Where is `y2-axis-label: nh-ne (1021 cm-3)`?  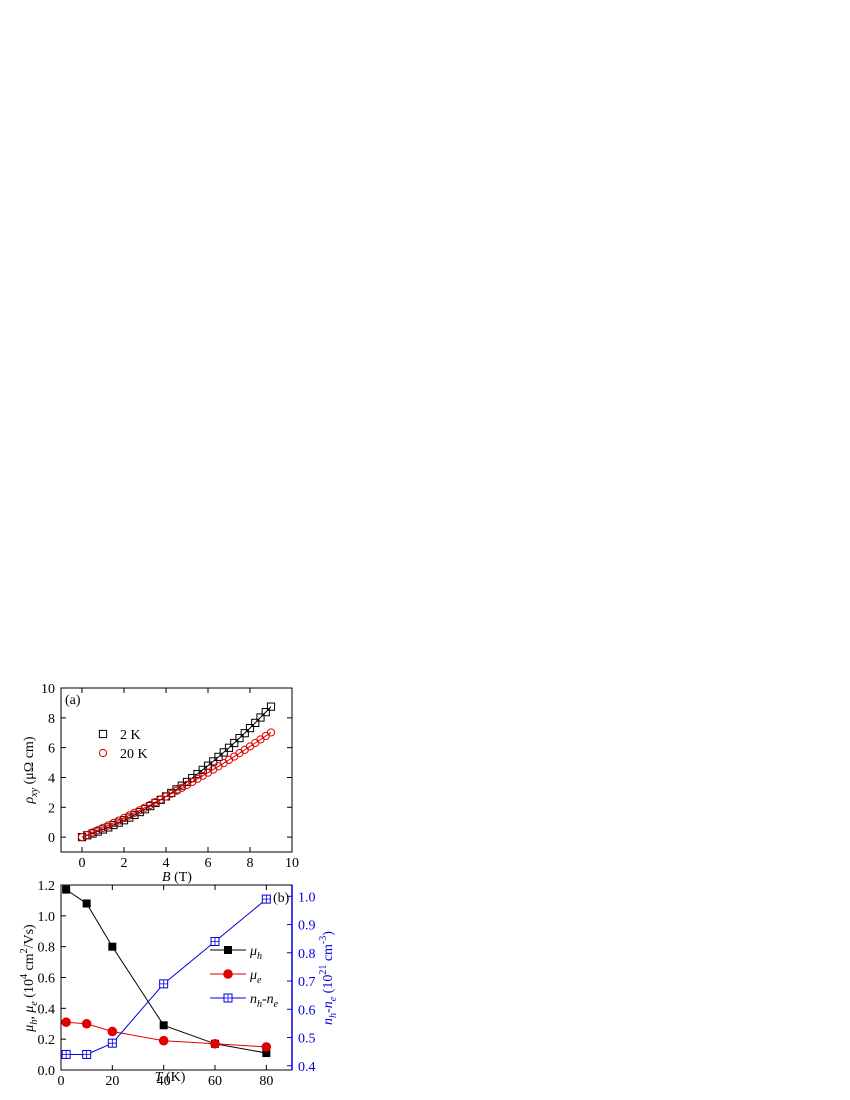
y2-axis-label: nh-ne (1021 cm-3) is located at coordinates (328, 978).